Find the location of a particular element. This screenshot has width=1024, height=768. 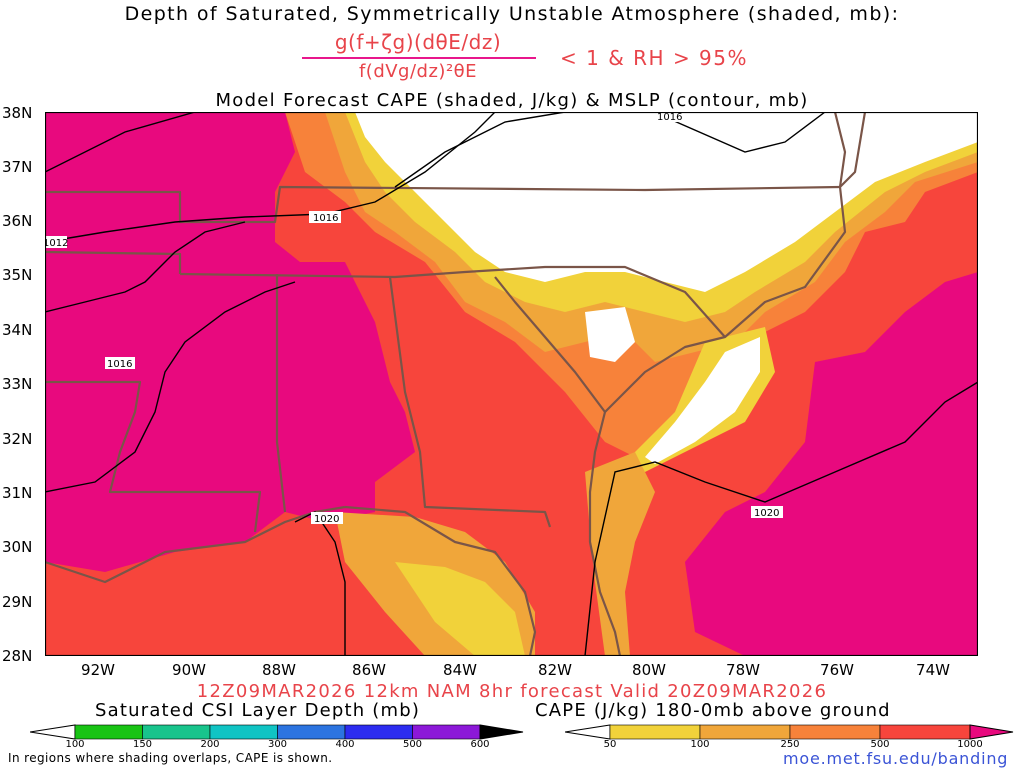

lat-label: 28N is located at coordinates (17, 656).